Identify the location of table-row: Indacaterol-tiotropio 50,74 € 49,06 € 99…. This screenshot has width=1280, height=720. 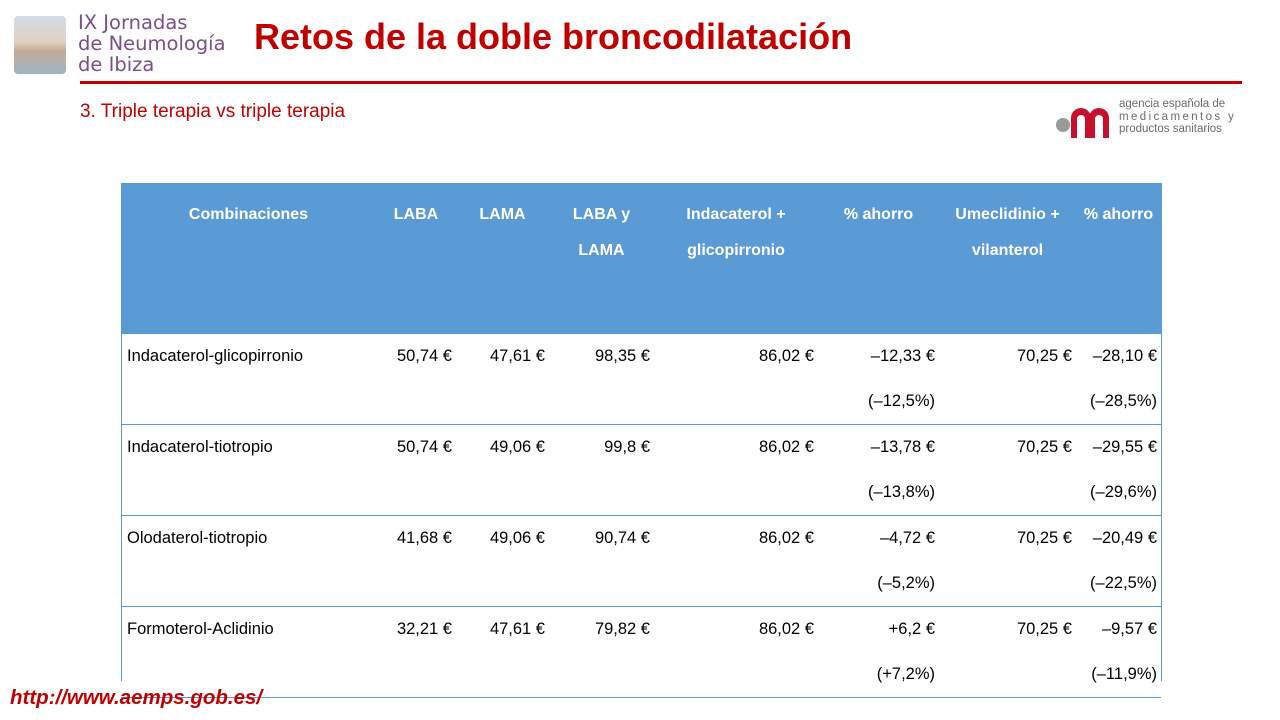
(641, 470).